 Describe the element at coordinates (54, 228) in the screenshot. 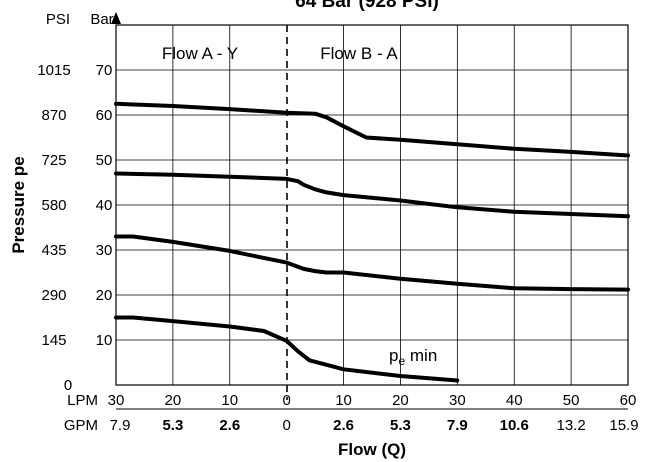

I see `y-ticks-psi: 1015 870 725 580 435 290 145 0` at that location.